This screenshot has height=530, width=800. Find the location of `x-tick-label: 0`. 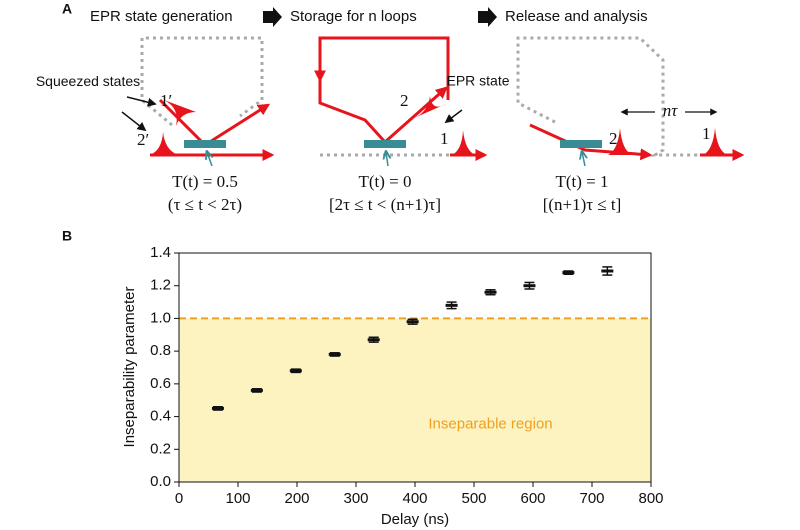

x-tick-label: 0 is located at coordinates (179, 498).